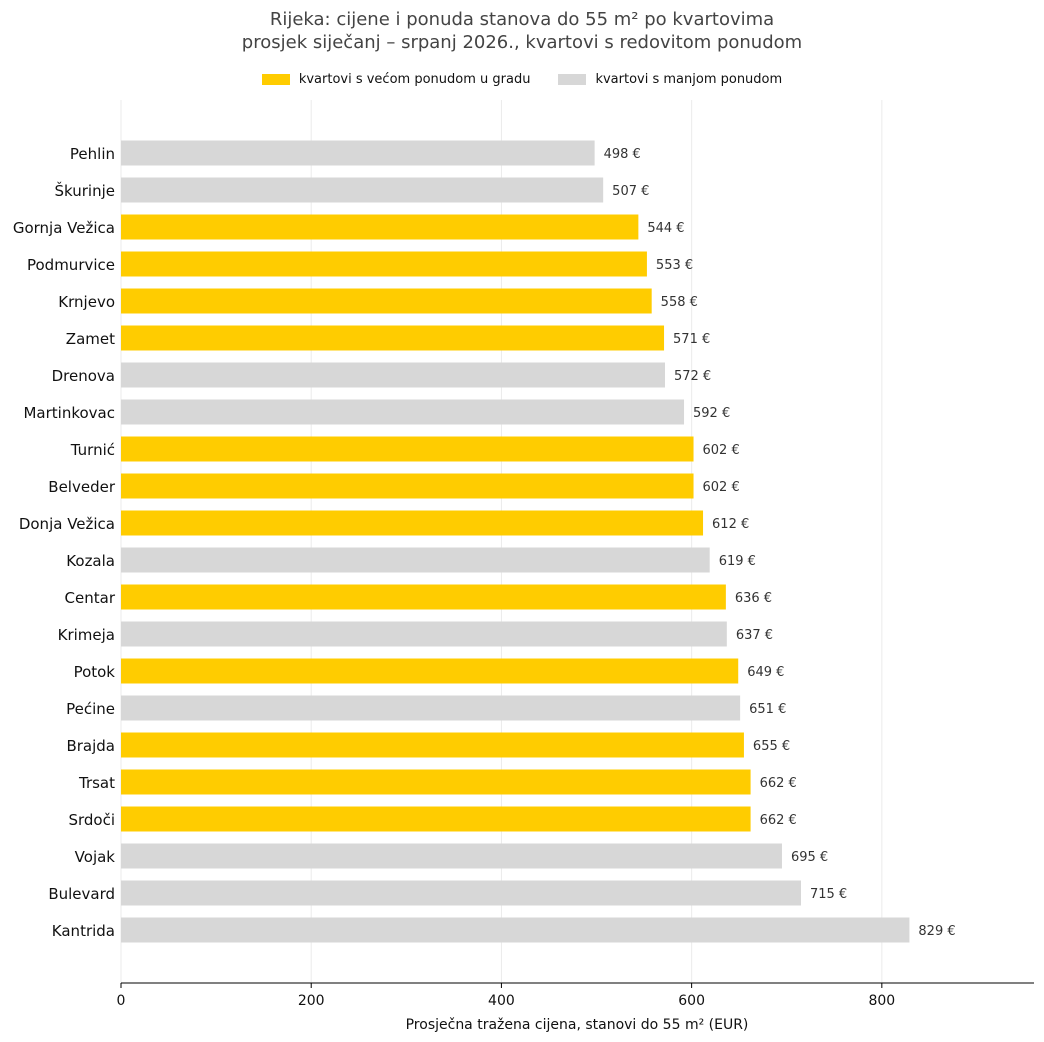 This screenshot has height=1042, width=1044. I want to click on bar-value-label-15: 651 €, so click(767, 709).